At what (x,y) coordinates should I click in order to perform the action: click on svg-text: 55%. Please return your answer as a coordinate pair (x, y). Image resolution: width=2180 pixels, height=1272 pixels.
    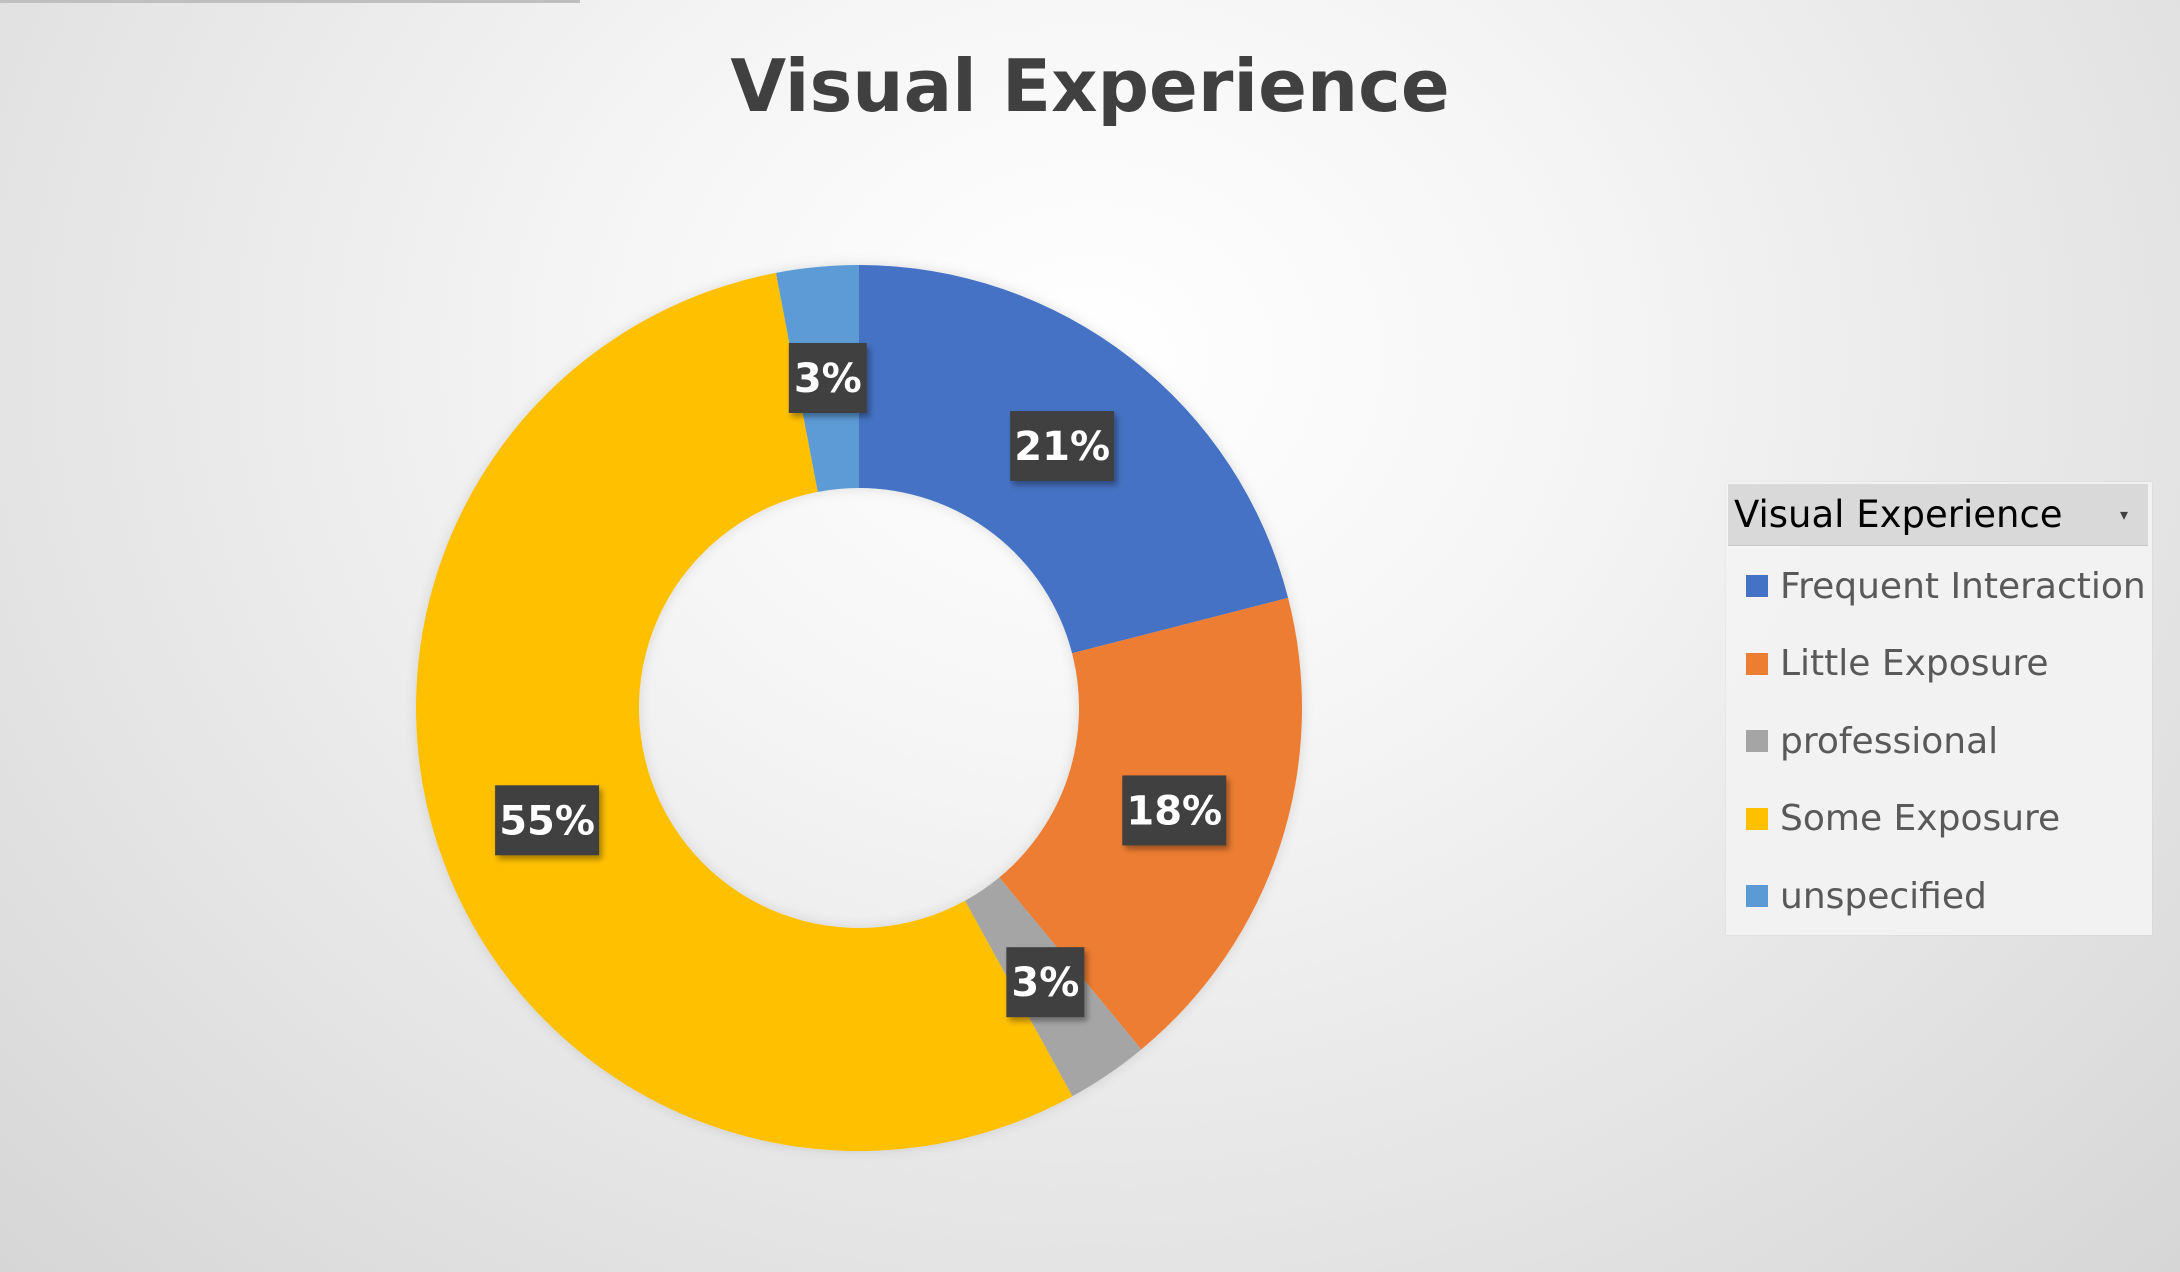
    Looking at the image, I should click on (547, 821).